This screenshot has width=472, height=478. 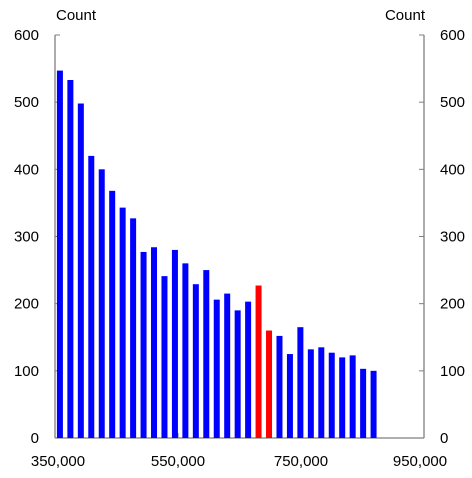 I want to click on left-y-tick-label: 0, so click(x=35, y=438).